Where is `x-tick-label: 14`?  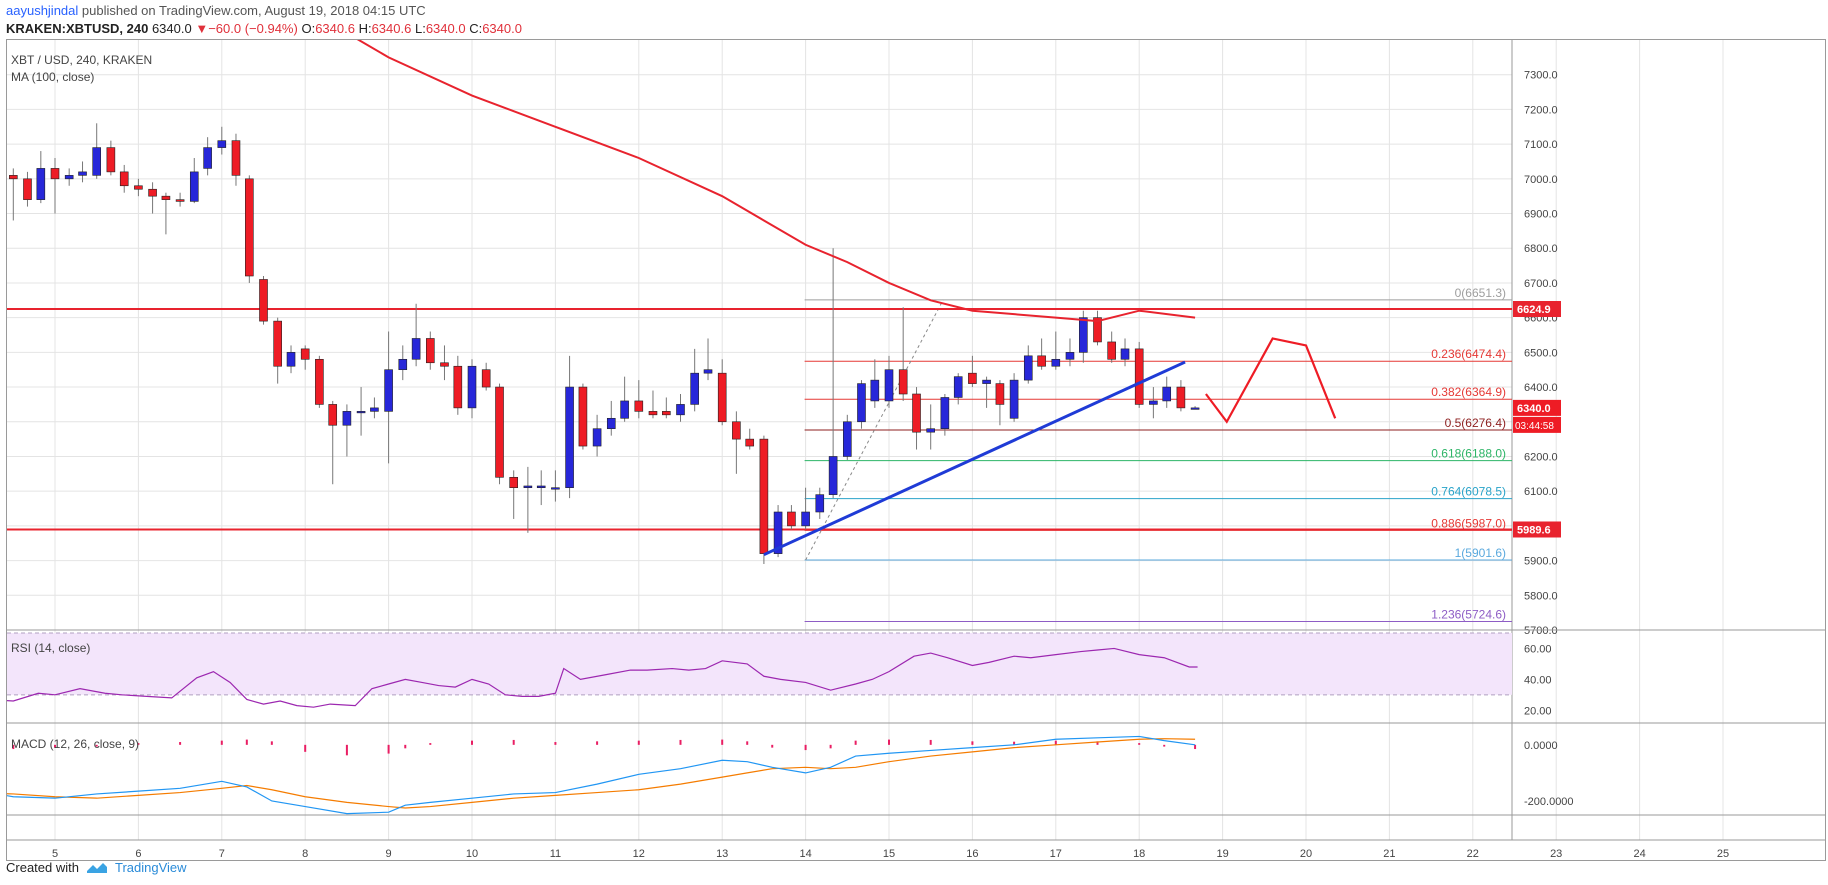 x-tick-label: 14 is located at coordinates (805, 854).